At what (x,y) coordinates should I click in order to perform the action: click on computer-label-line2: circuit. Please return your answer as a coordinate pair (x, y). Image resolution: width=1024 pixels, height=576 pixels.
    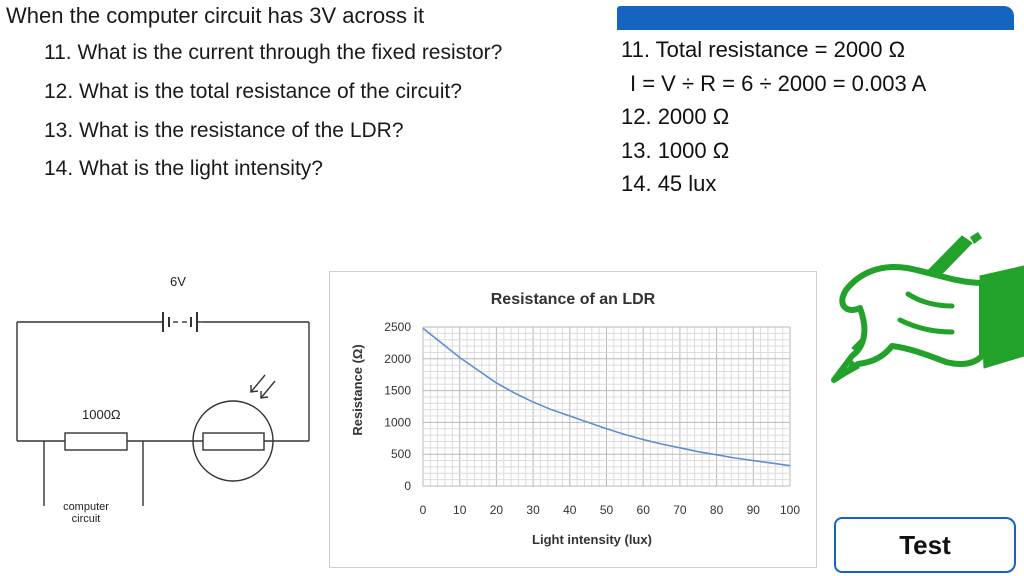
    Looking at the image, I should click on (86, 519).